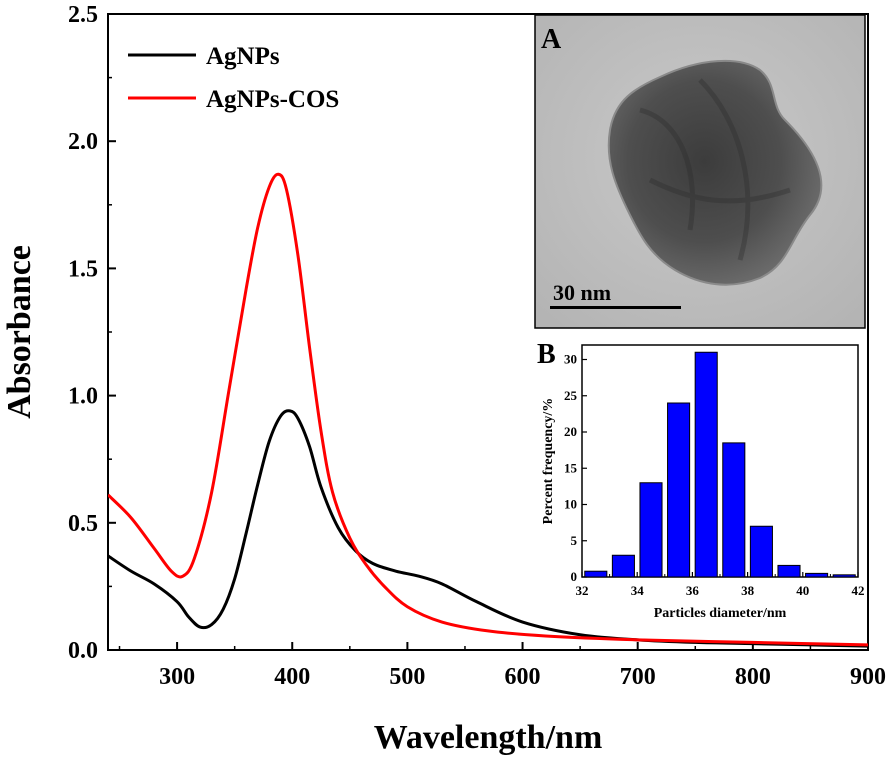 The height and width of the screenshot is (759, 896). What do you see at coordinates (858, 590) in the screenshot?
I see `inset-x-tick-label: 42` at bounding box center [858, 590].